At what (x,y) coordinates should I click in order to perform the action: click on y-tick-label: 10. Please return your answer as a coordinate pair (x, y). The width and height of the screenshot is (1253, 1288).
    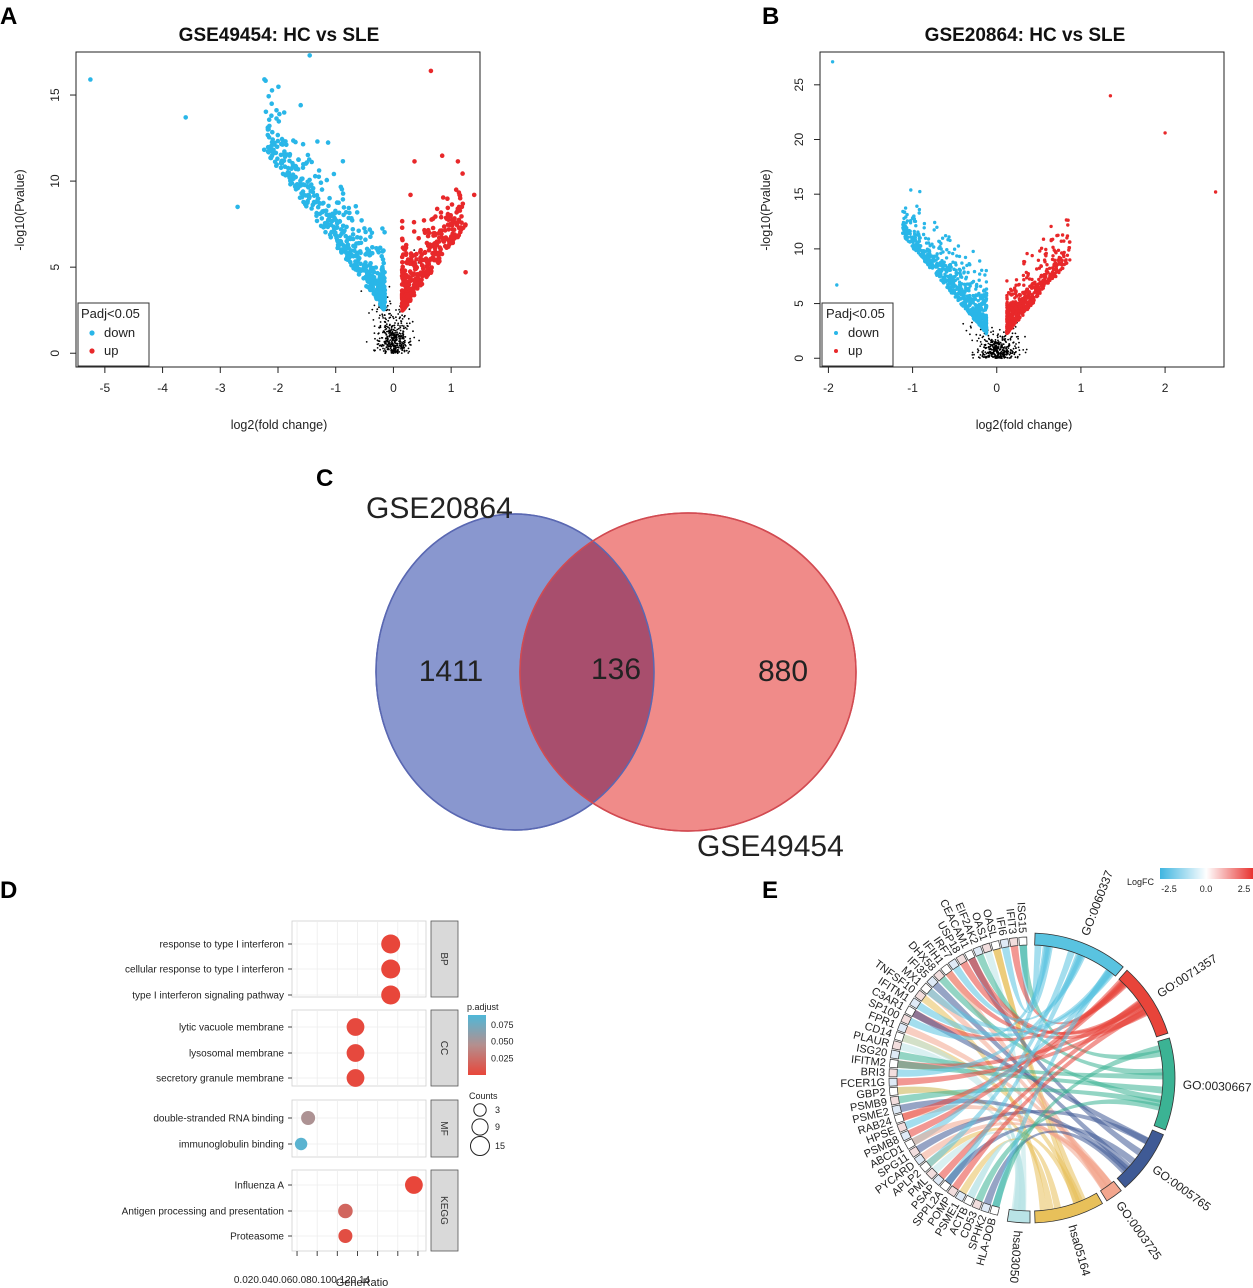
    Looking at the image, I should click on (799, 249).